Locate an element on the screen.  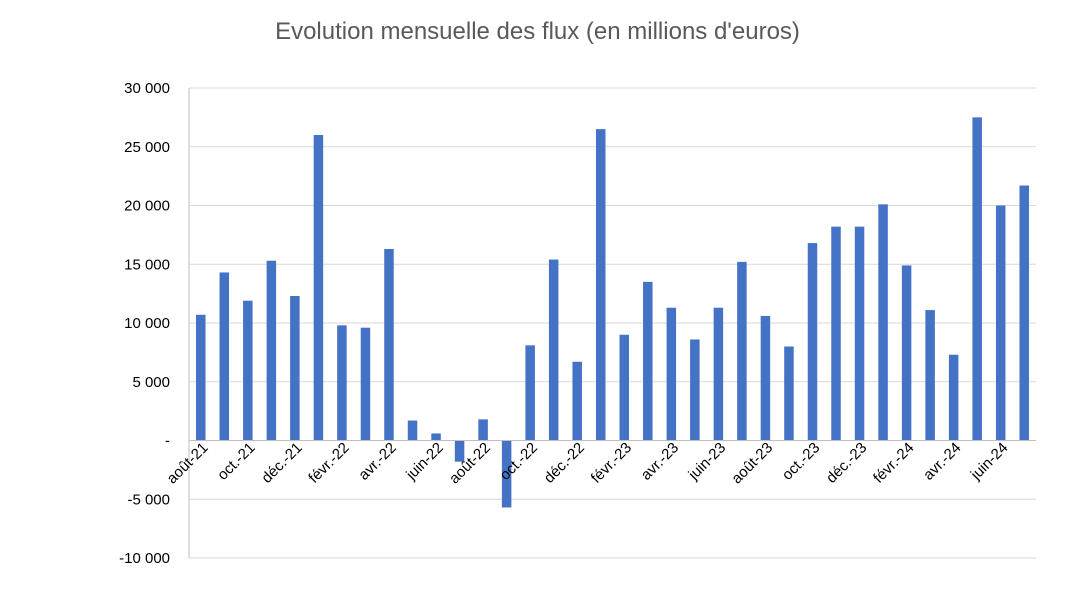
x-tick-label: août-21 is located at coordinates (188, 463).